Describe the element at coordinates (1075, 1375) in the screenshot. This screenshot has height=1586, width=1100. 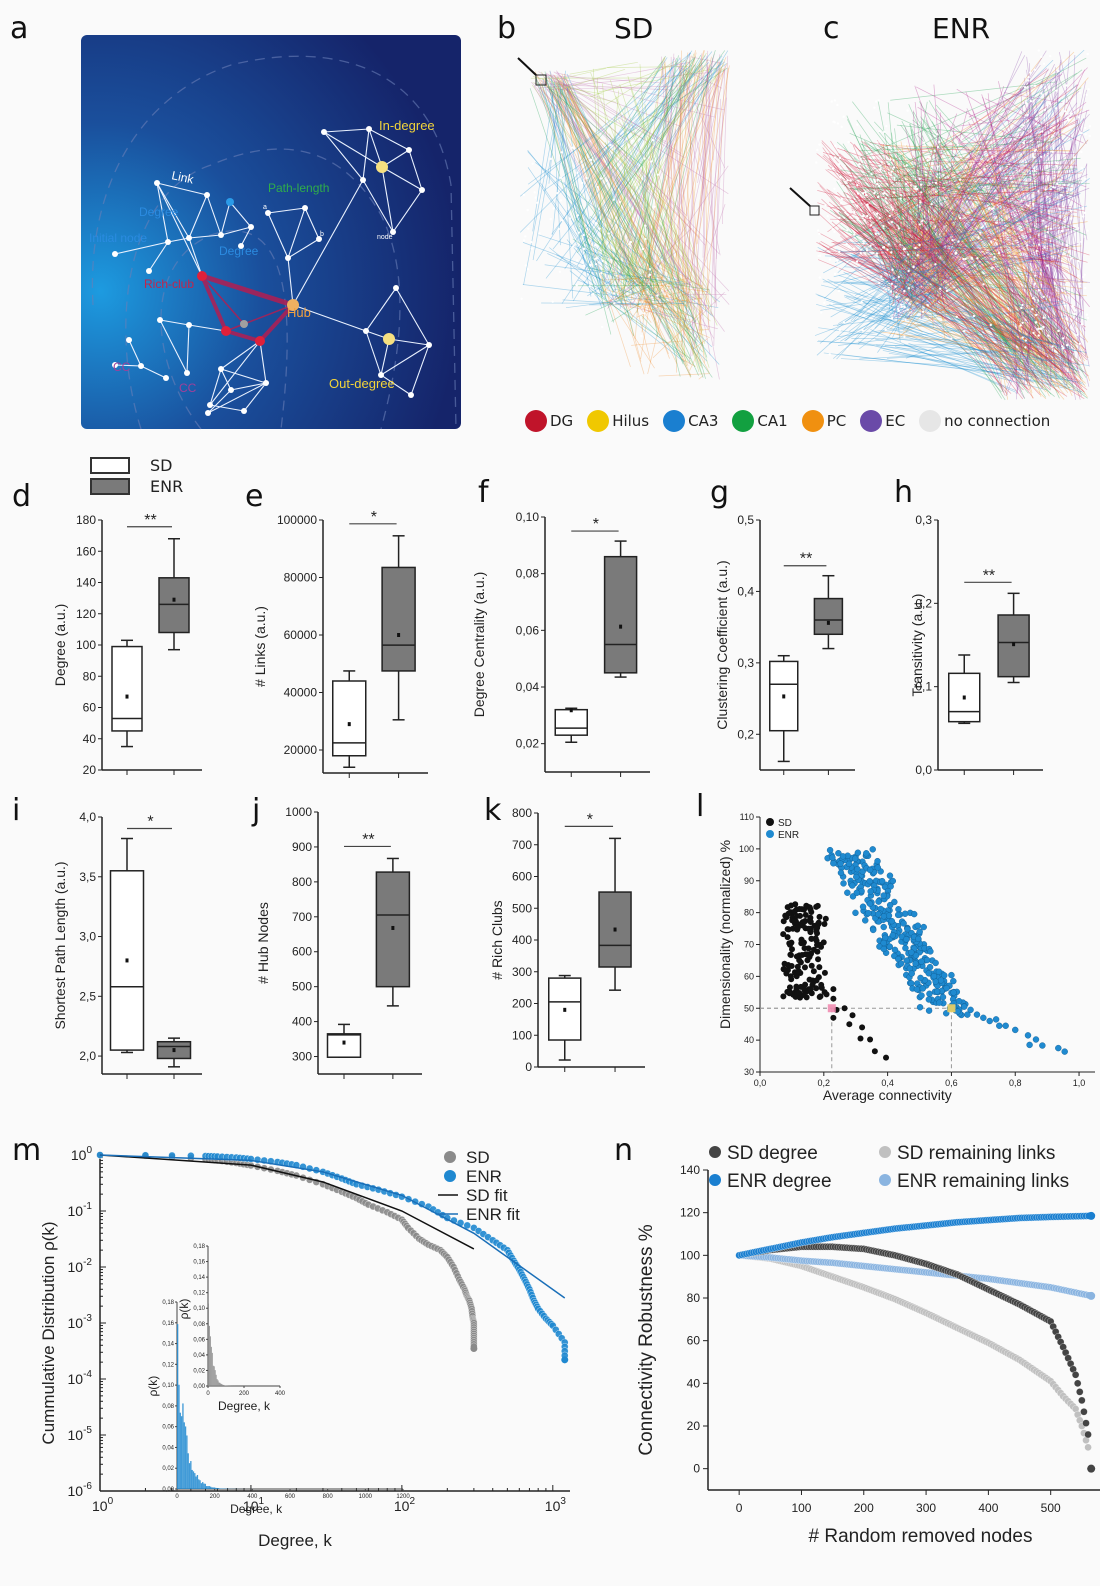
I see `sd-degree-point` at that location.